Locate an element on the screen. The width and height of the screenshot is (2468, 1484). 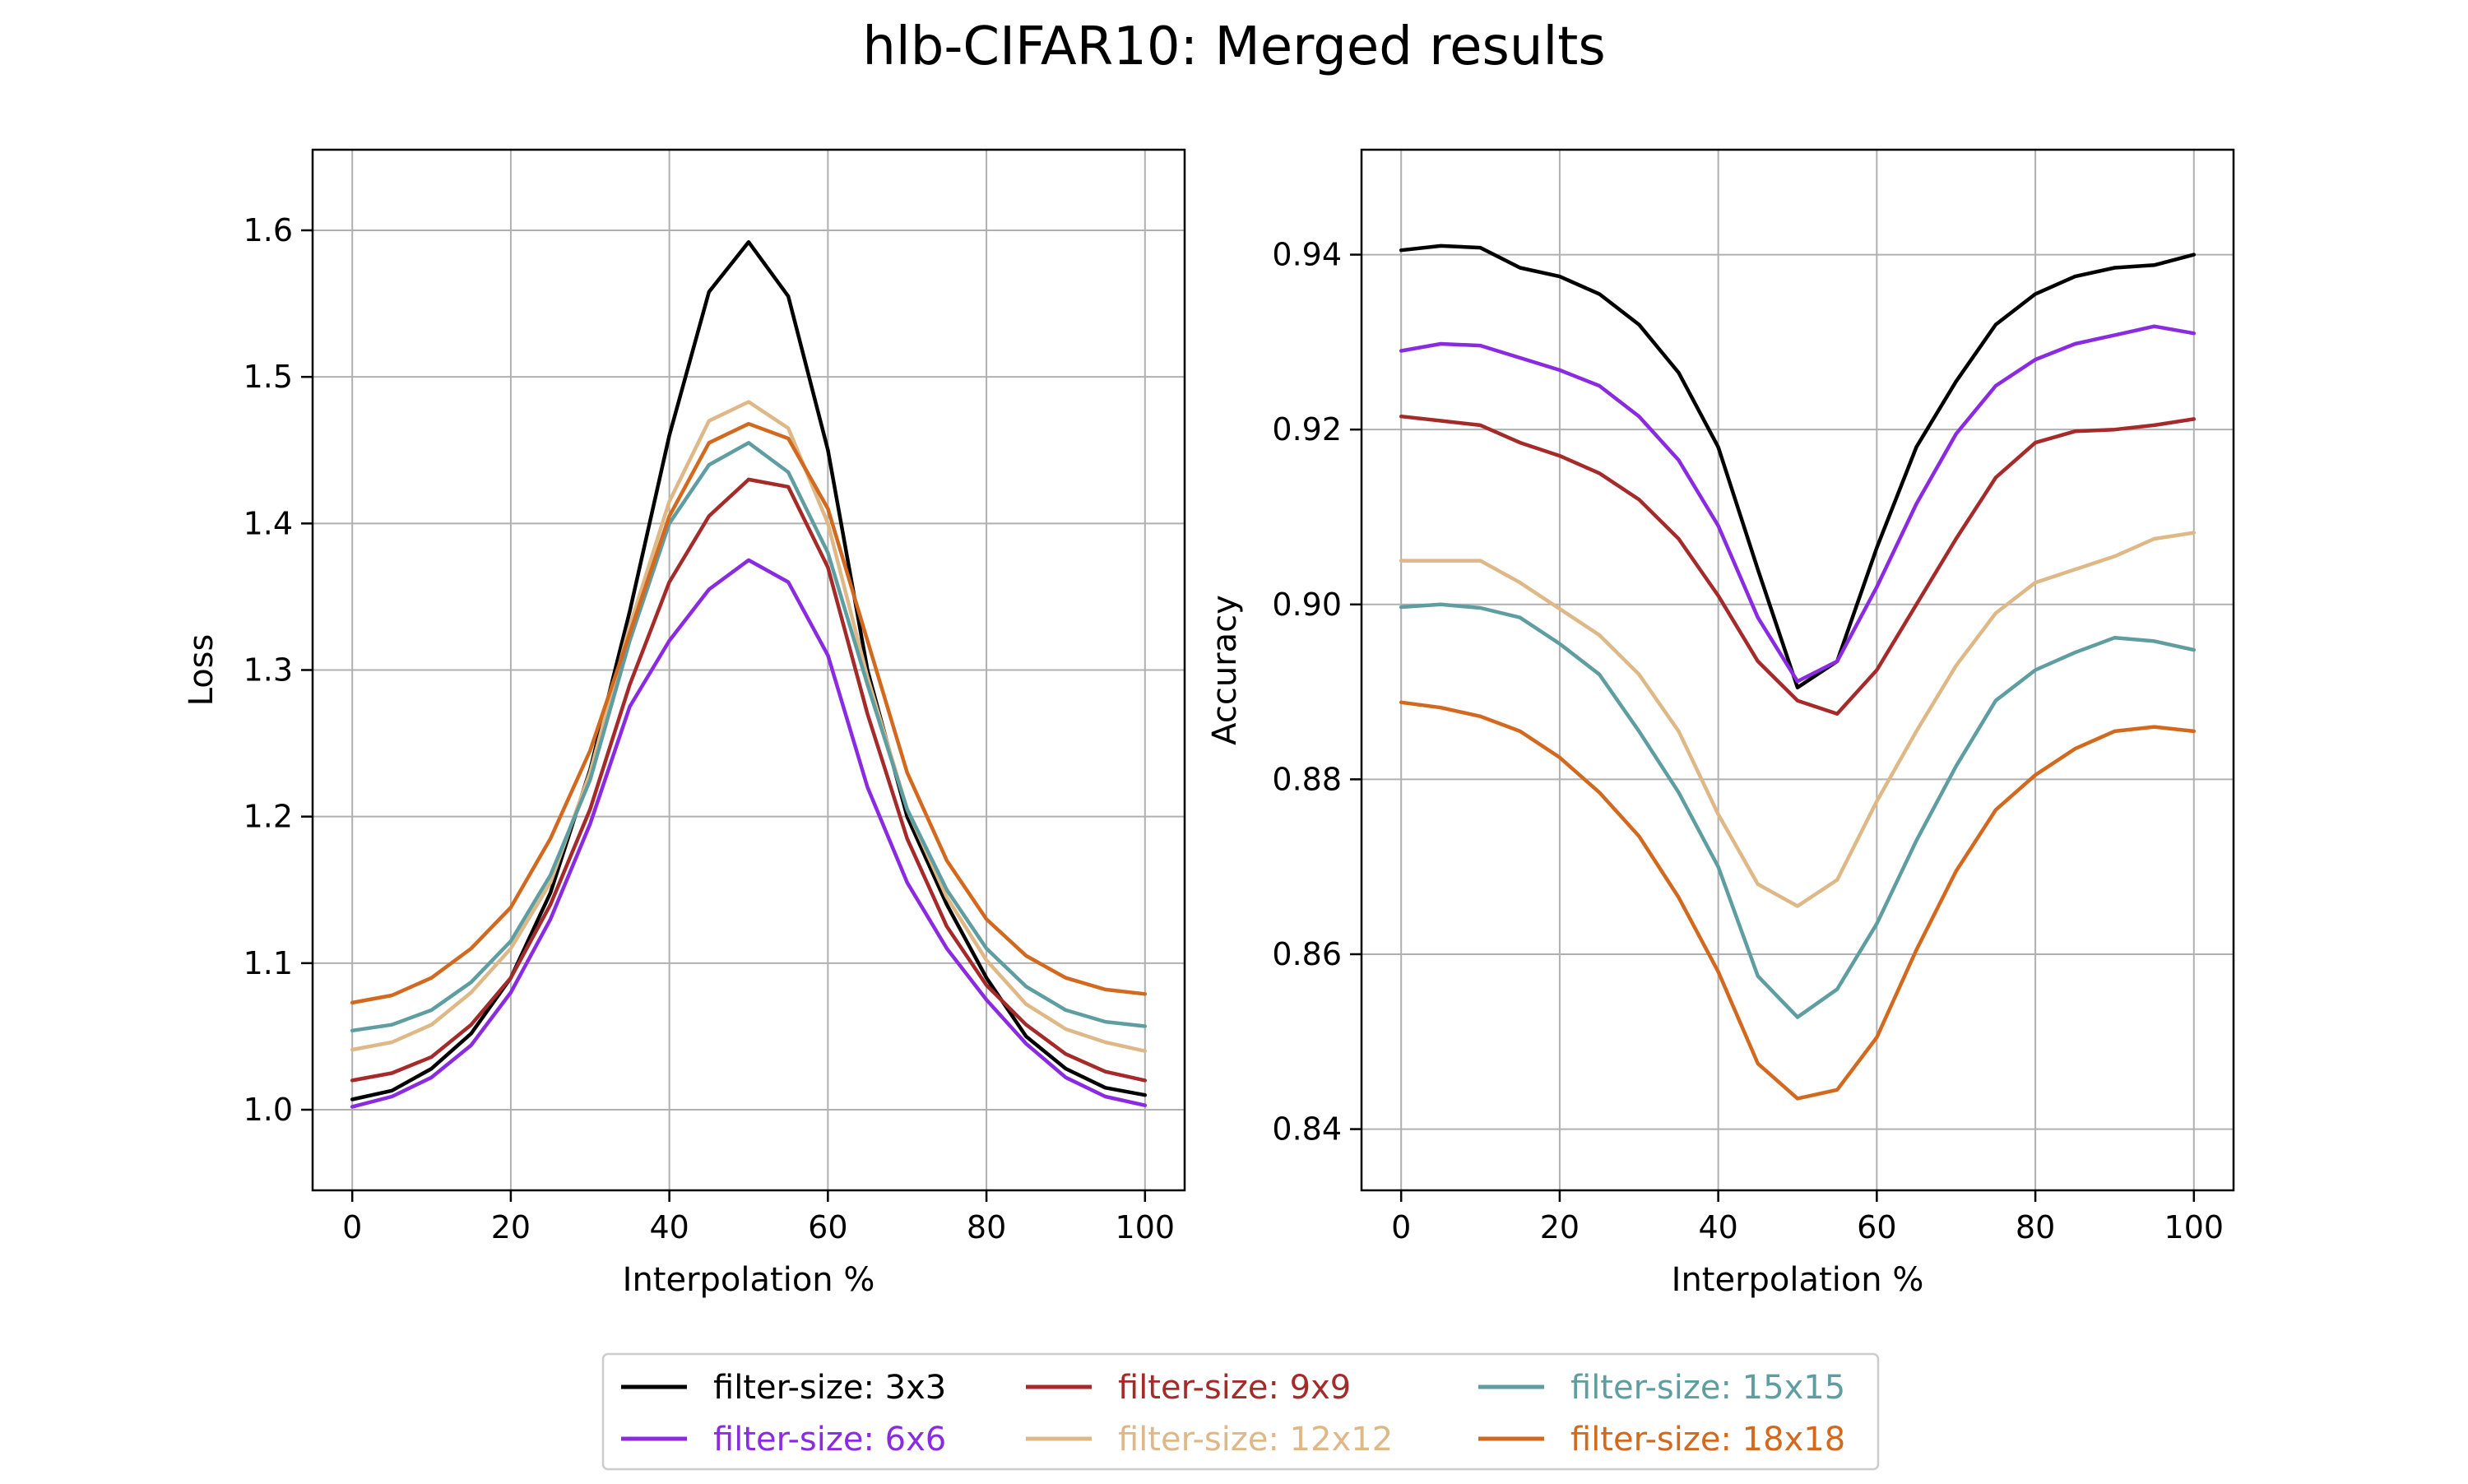
y-tick-label: 1.4 is located at coordinates (268, 523).